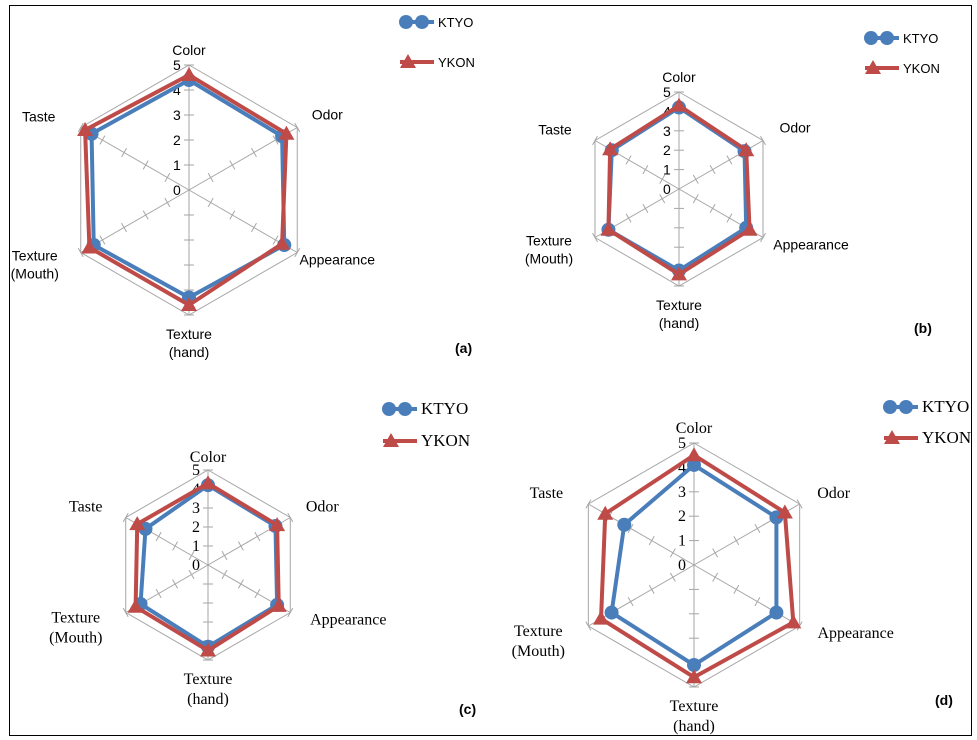  I want to click on category-label-line: (Mouth), so click(549, 259).